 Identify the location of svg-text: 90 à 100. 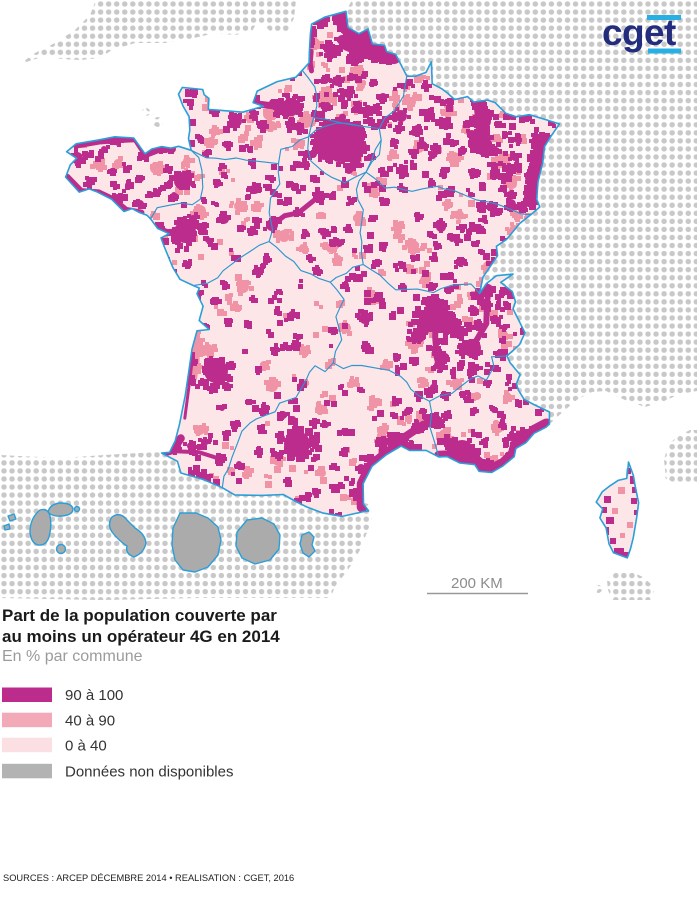
(94, 695).